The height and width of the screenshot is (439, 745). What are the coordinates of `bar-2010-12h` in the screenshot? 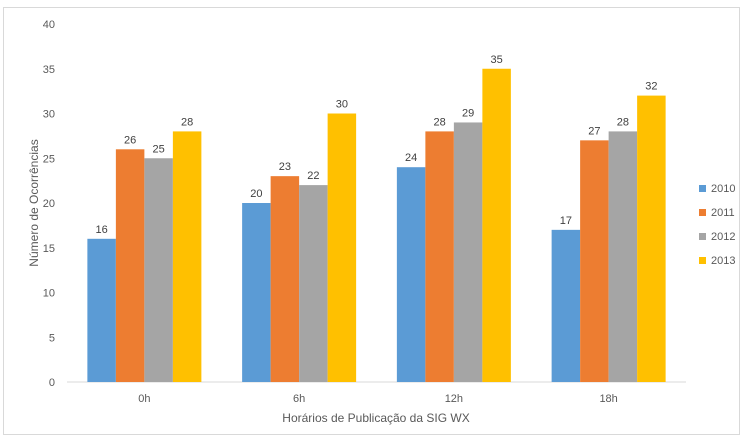 It's located at (411, 274).